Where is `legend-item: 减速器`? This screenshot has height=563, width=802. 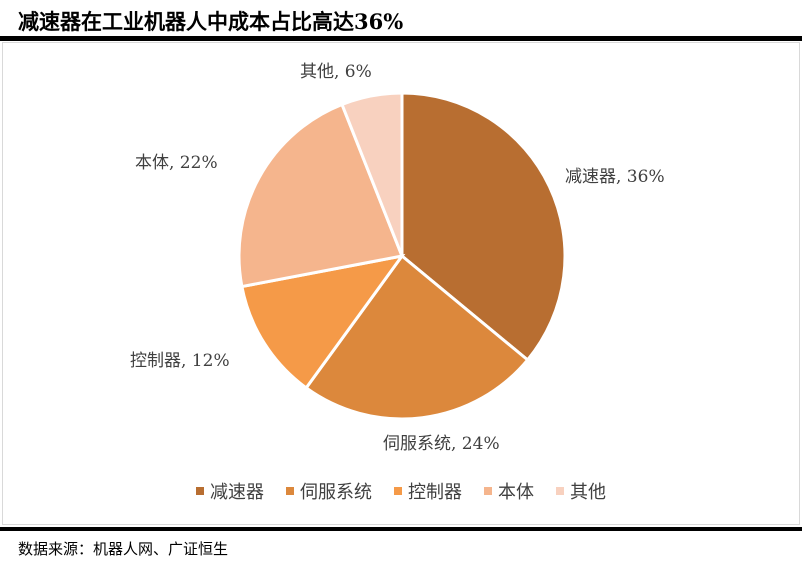
legend-item: 减速器 is located at coordinates (230, 491).